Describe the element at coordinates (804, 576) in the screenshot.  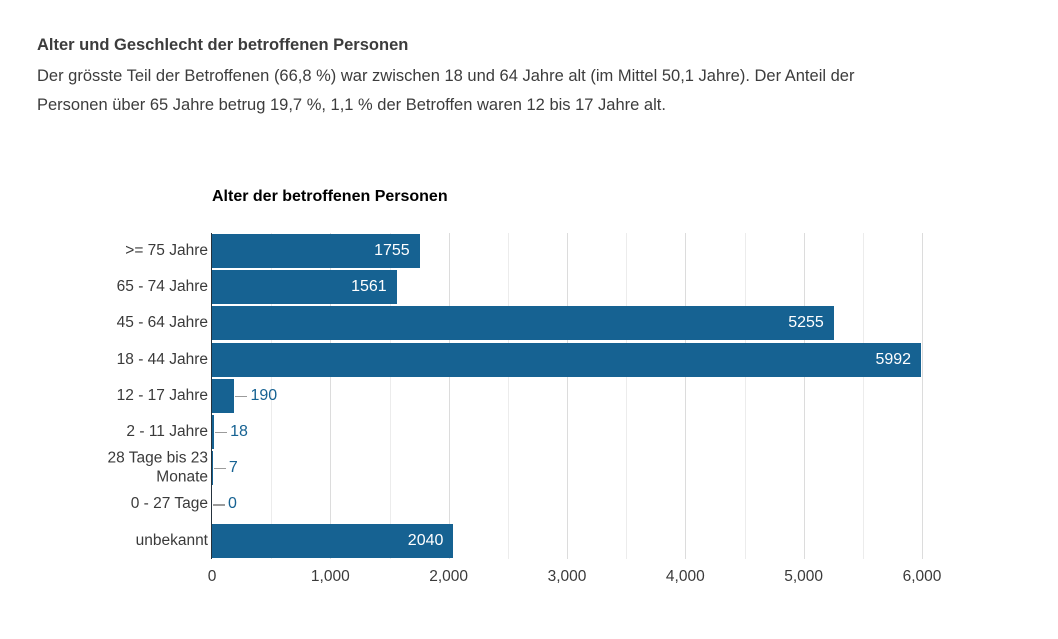
I see `x-axis-tick-label: 5,000` at that location.